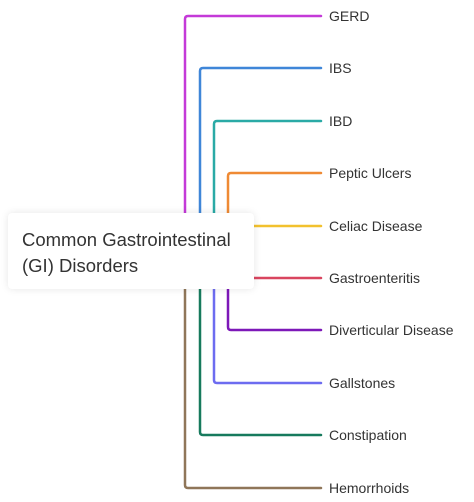 Image resolution: width=474 pixels, height=502 pixels. Describe the element at coordinates (369, 488) in the screenshot. I see `branch-label-hemorrhoids: Hemorrhoids` at that location.